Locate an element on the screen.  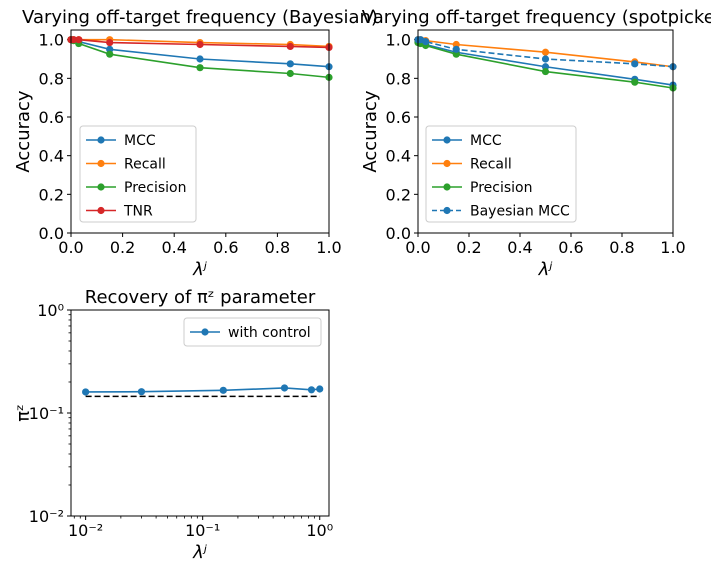
data-point-recall is located at coordinates (545, 52).